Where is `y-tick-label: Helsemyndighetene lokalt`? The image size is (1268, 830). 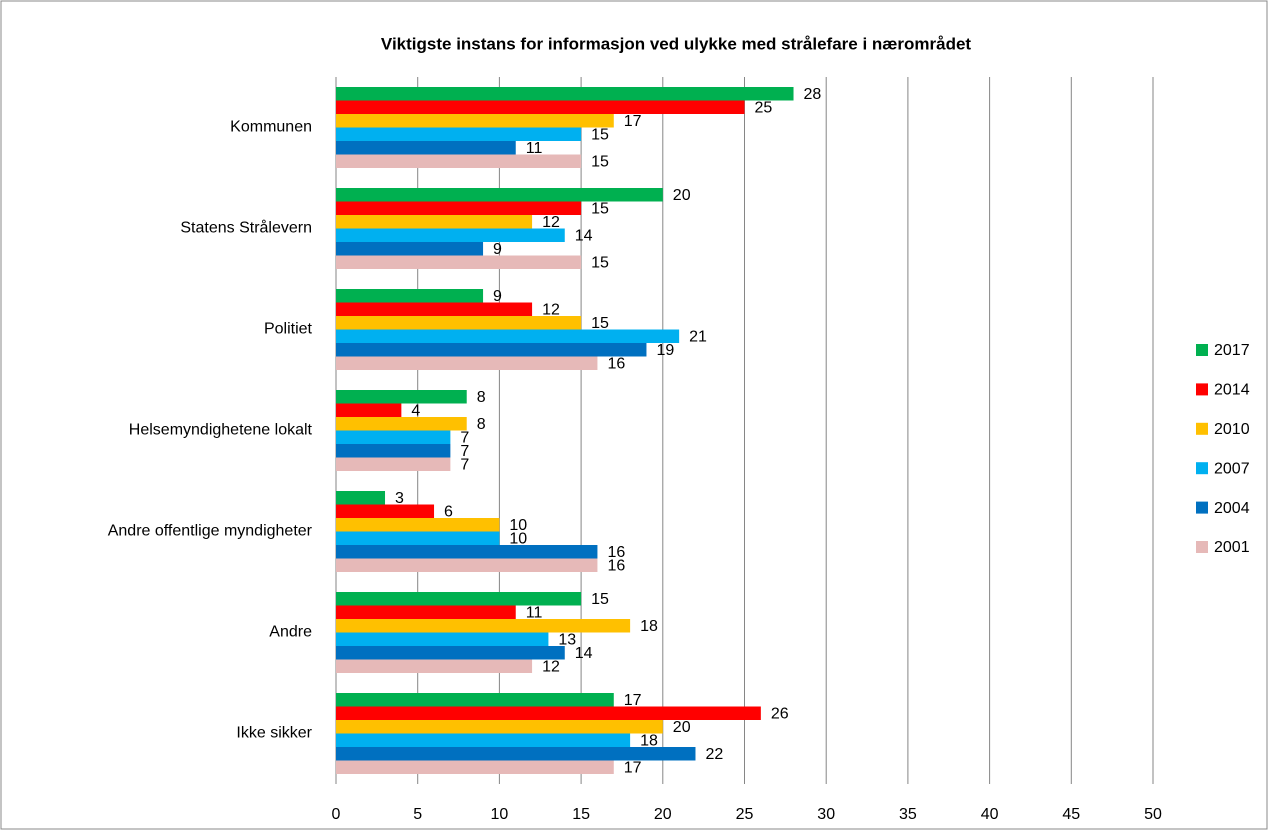
y-tick-label: Helsemyndighetene lokalt is located at coordinates (221, 430).